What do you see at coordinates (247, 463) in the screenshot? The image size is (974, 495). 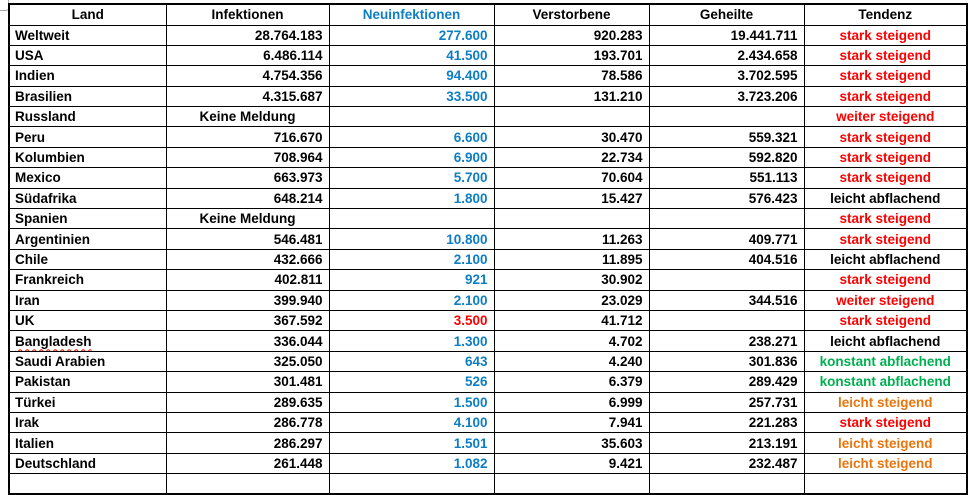 I see `cell-infektionen: 261.448` at bounding box center [247, 463].